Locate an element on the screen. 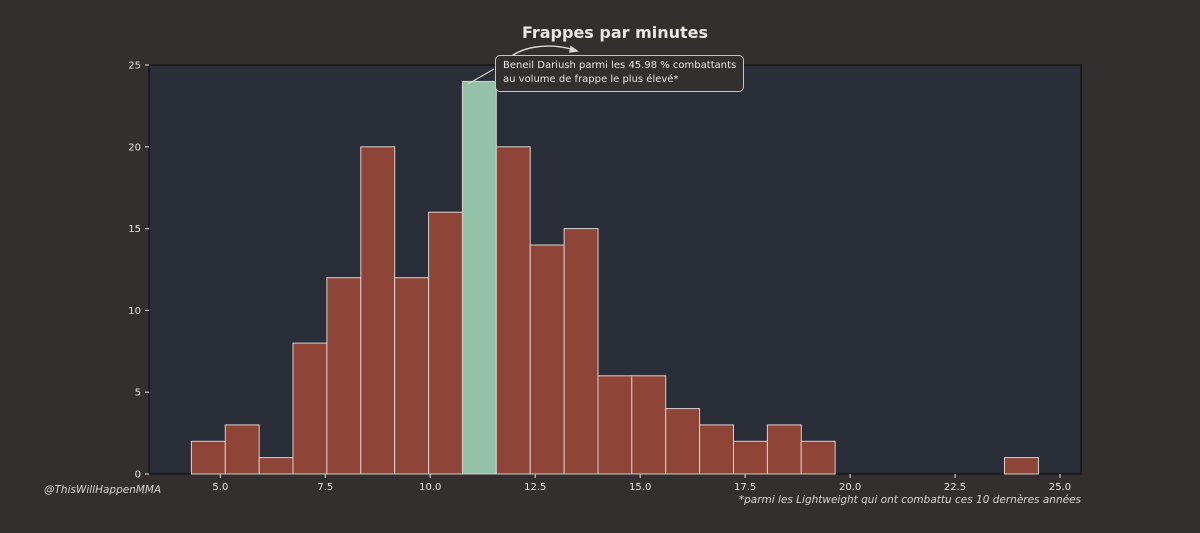  annotation-connector-line is located at coordinates (481, 76).